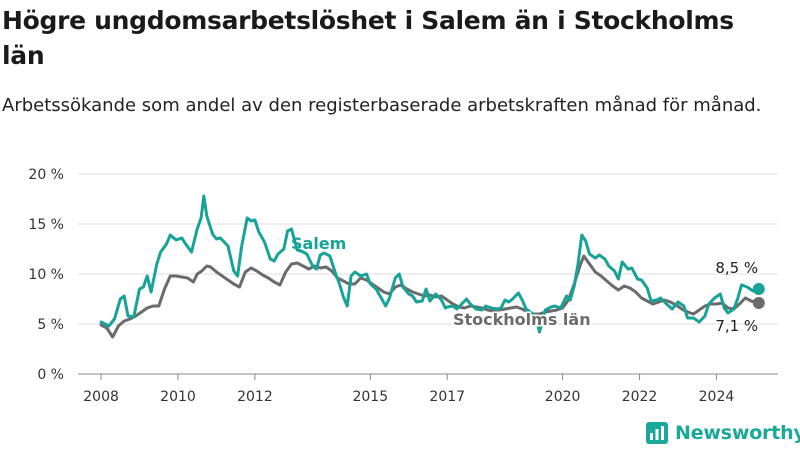  I want to click on x-tick-label: 2024, so click(717, 397).